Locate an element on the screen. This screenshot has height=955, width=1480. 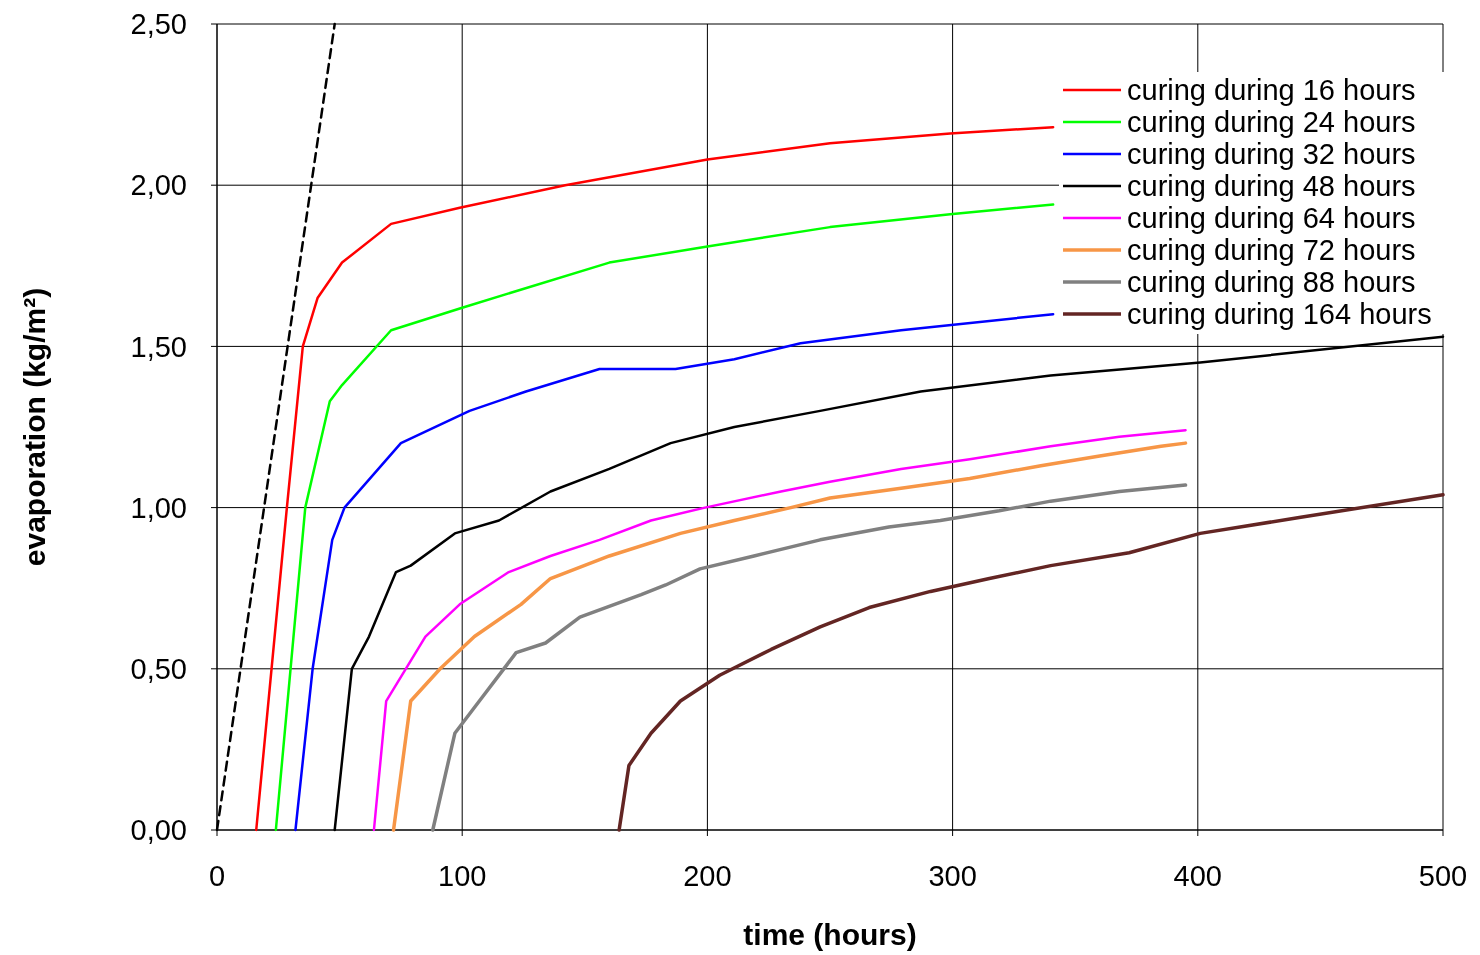
legend-label: curing during 88 hours is located at coordinates (1271, 282).